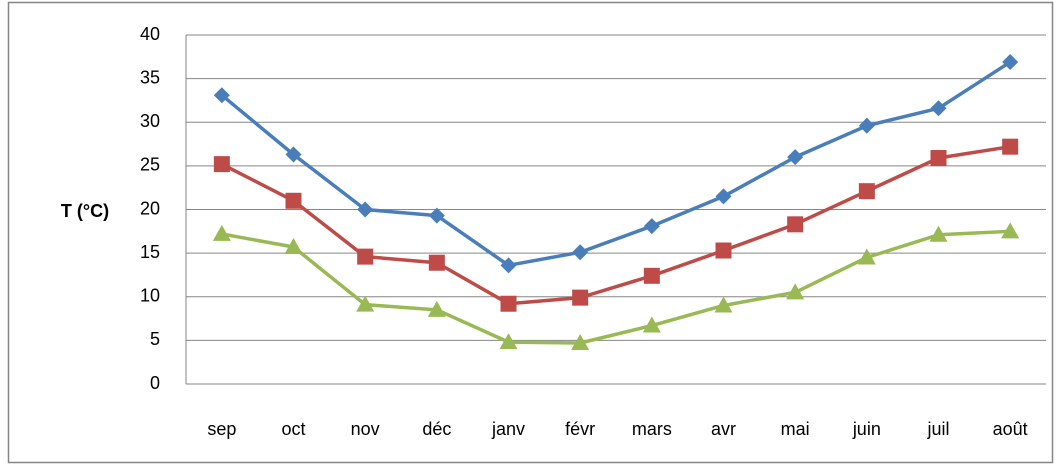  Describe the element at coordinates (508, 429) in the screenshot. I see `x-tick-label: janv` at that location.